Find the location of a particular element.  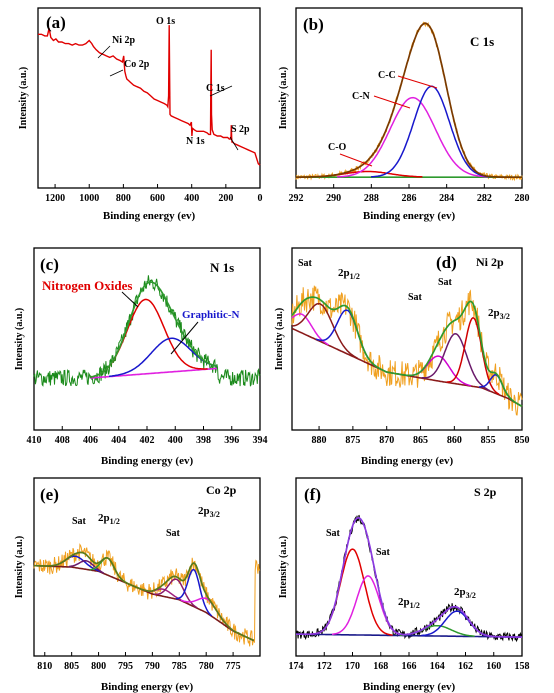

annotation-c1s: C 1s is located at coordinates (215, 88).